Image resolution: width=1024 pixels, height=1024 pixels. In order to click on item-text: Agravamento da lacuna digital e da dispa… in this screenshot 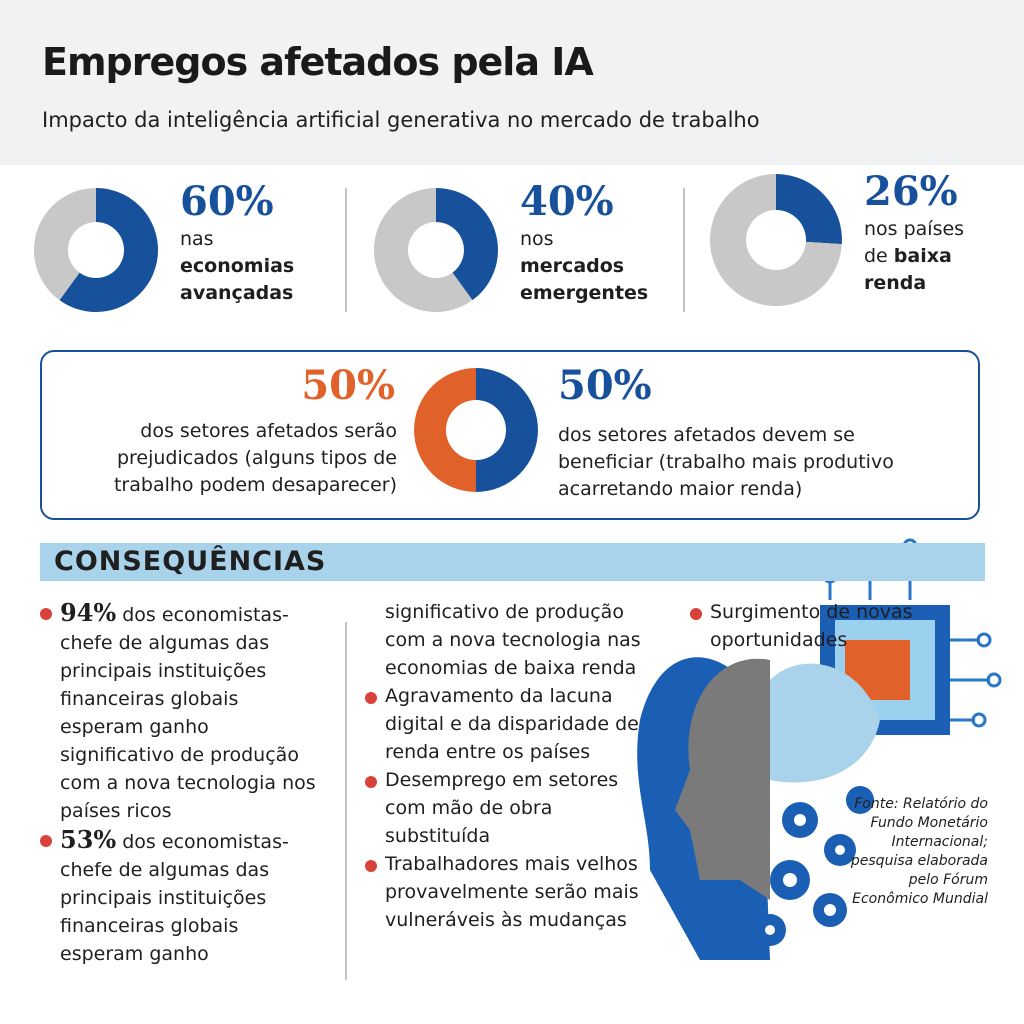, I will do `click(512, 724)`.